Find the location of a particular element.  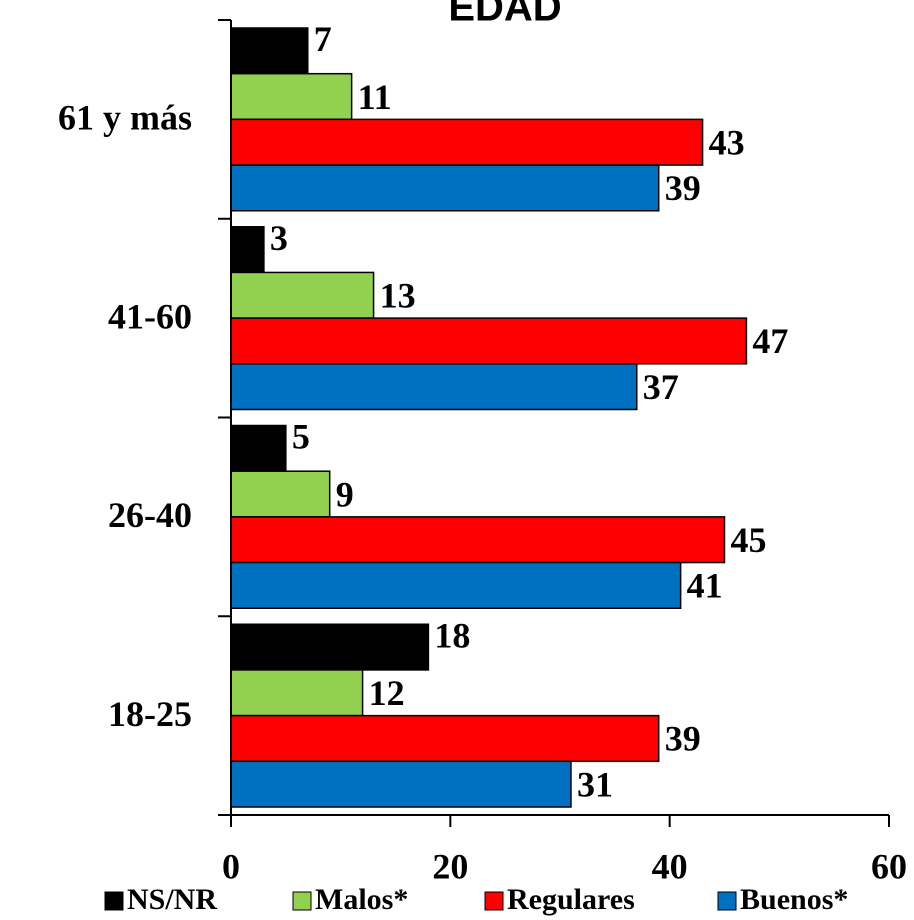

y-tick-label: 18-25 is located at coordinates (150, 714).